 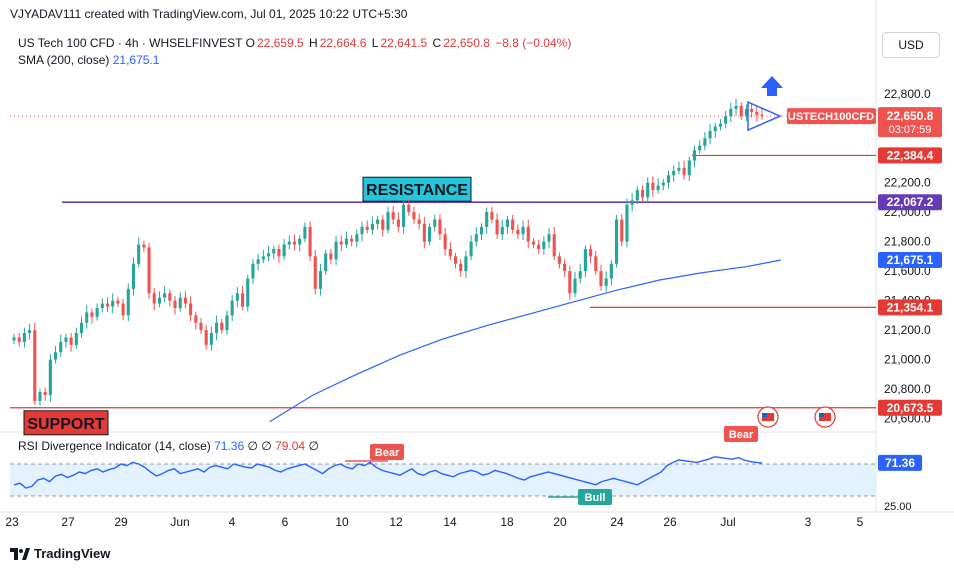 What do you see at coordinates (232, 522) in the screenshot?
I see `x-tick-label-4: 4` at bounding box center [232, 522].